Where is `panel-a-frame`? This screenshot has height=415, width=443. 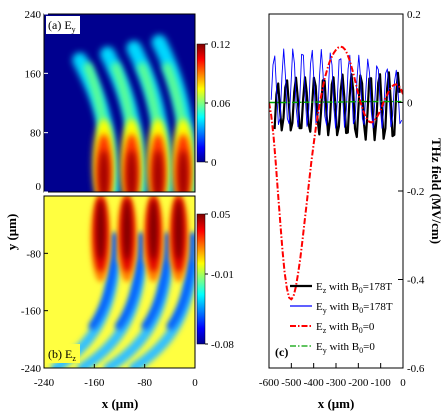 panel-a-frame is located at coordinates (119, 103).